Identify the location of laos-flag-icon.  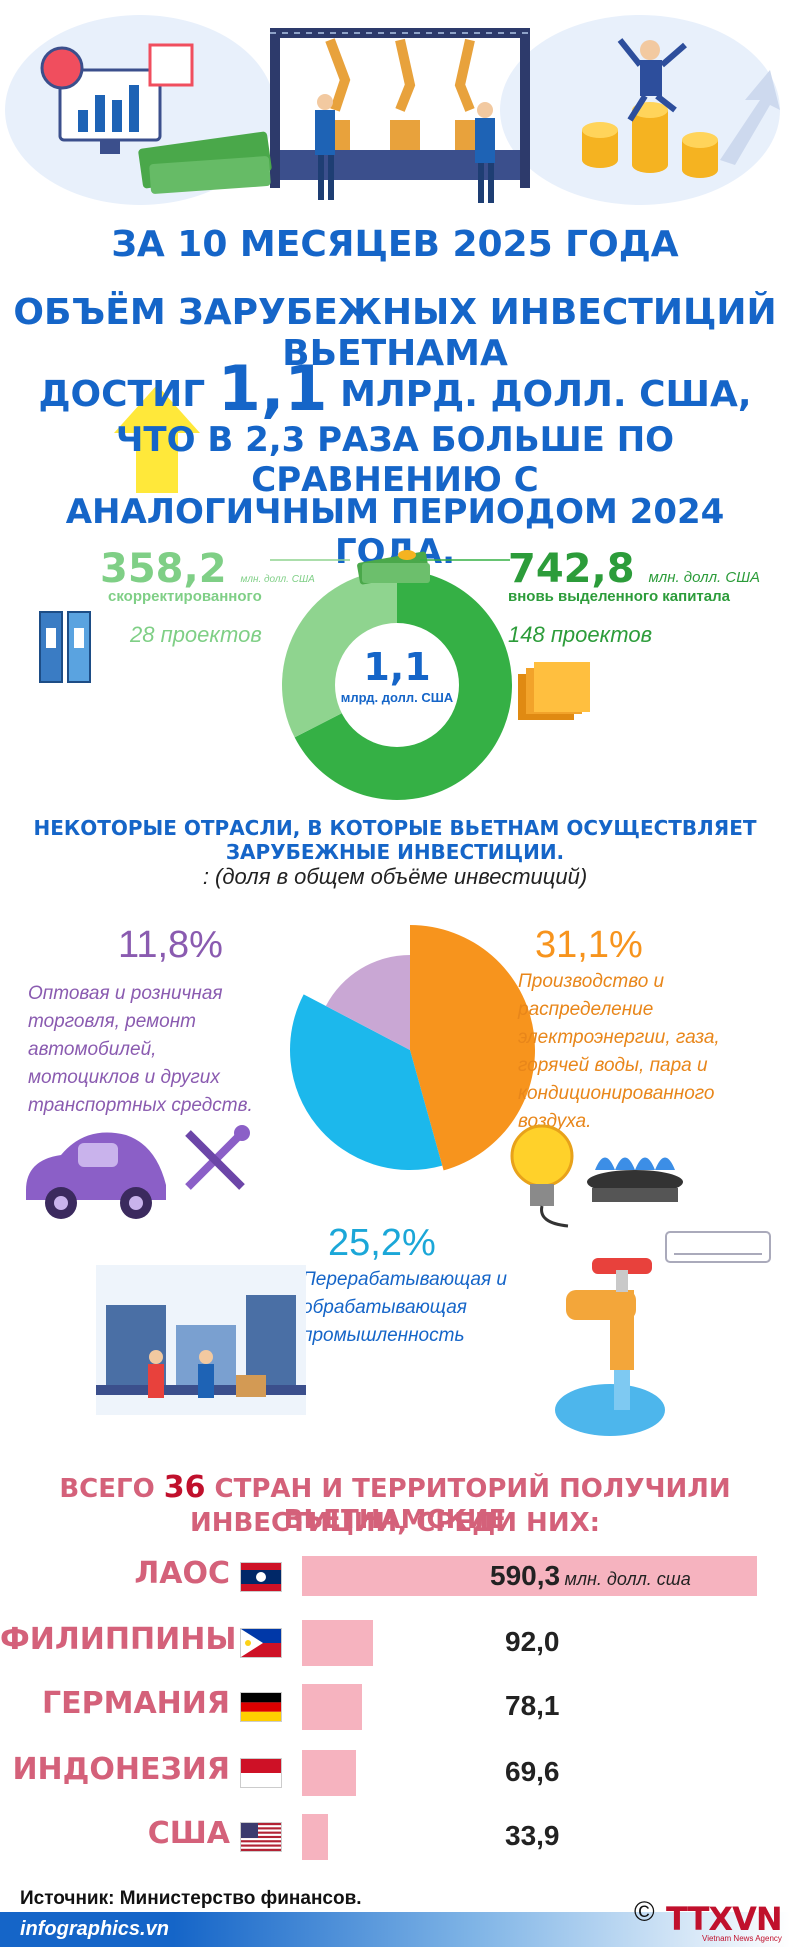
(261, 1577).